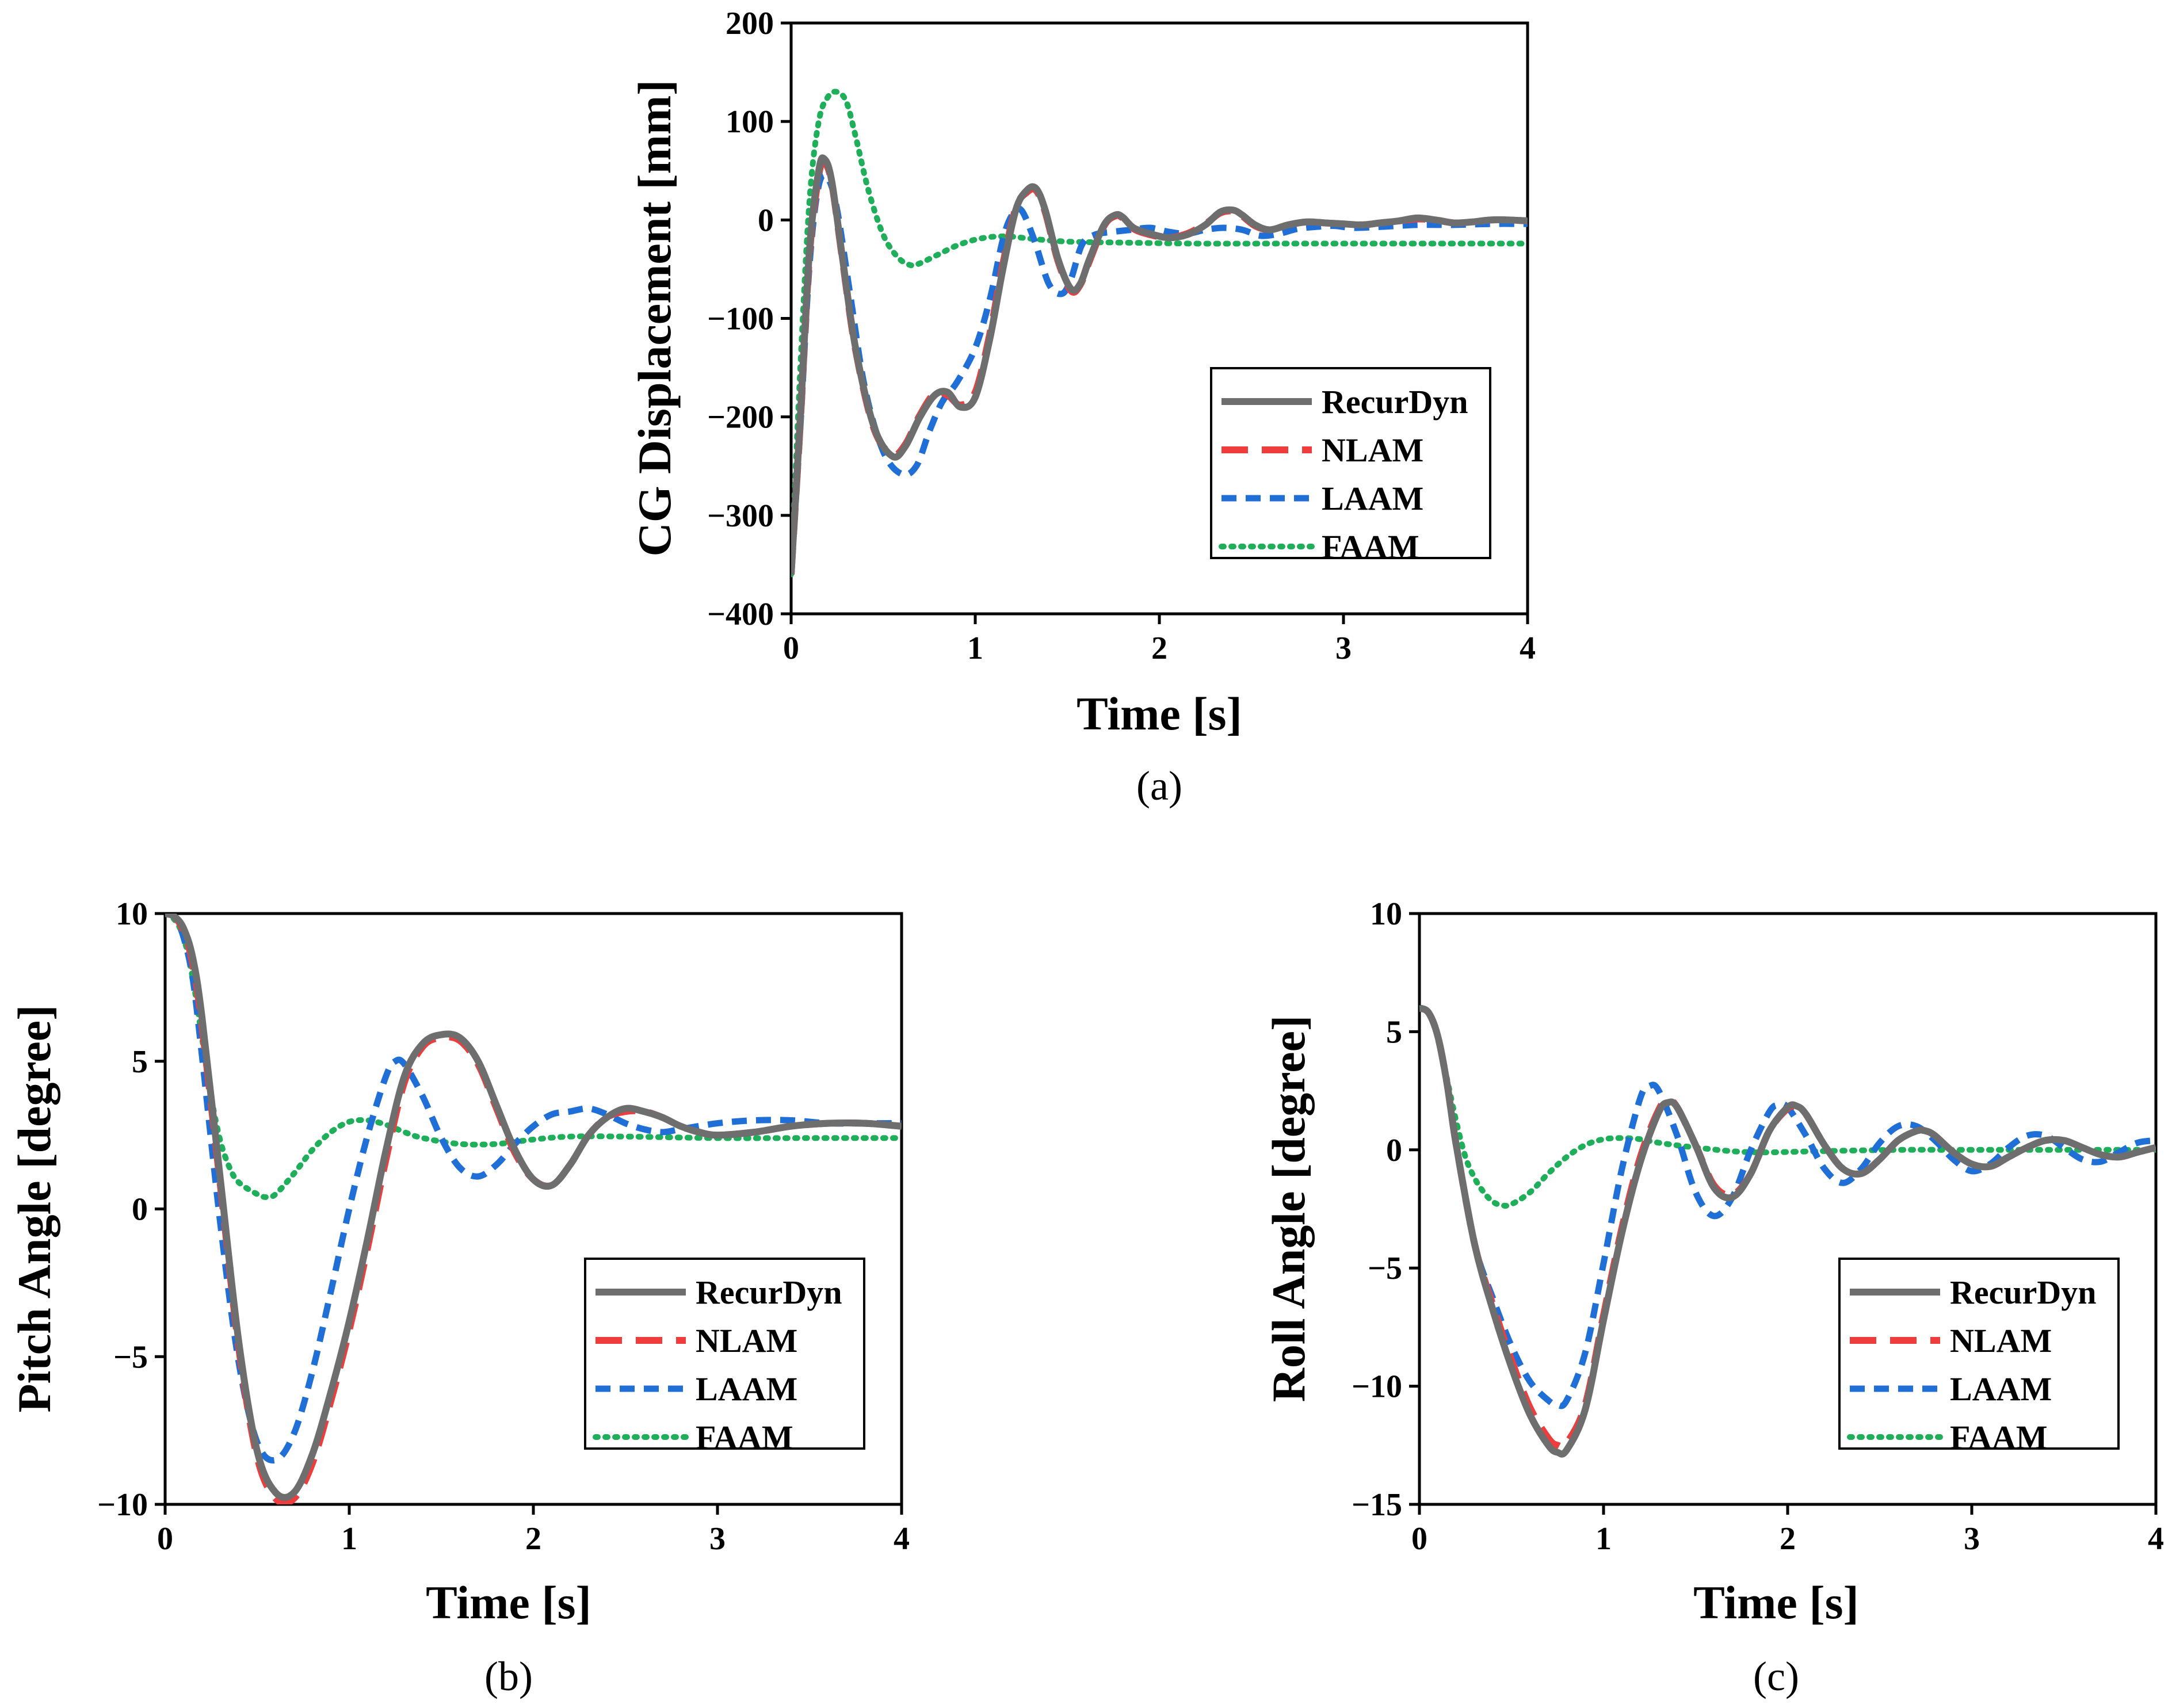 The image size is (2172, 1708). Describe the element at coordinates (740, 516) in the screenshot. I see `y-tick-label: −300` at that location.